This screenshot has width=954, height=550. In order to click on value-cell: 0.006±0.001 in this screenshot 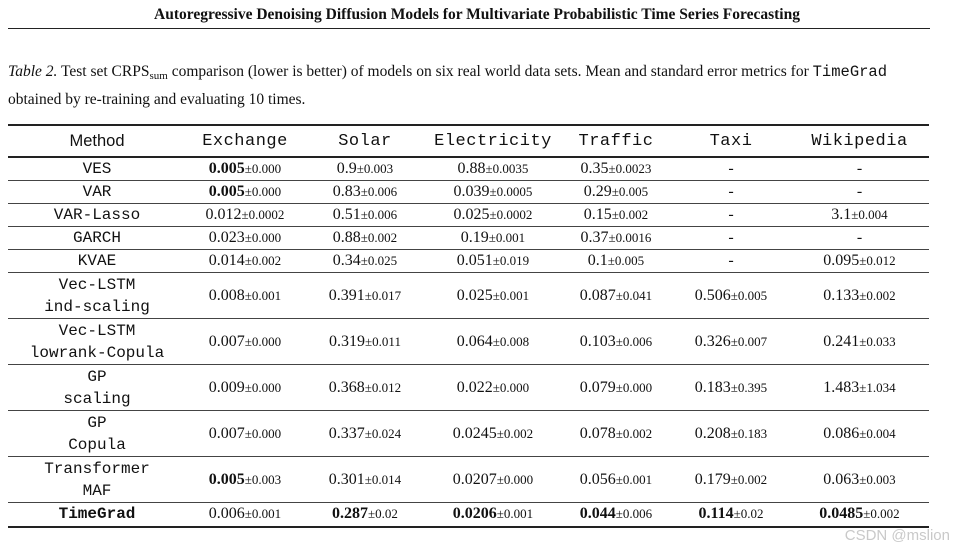, I will do `click(245, 515)`.